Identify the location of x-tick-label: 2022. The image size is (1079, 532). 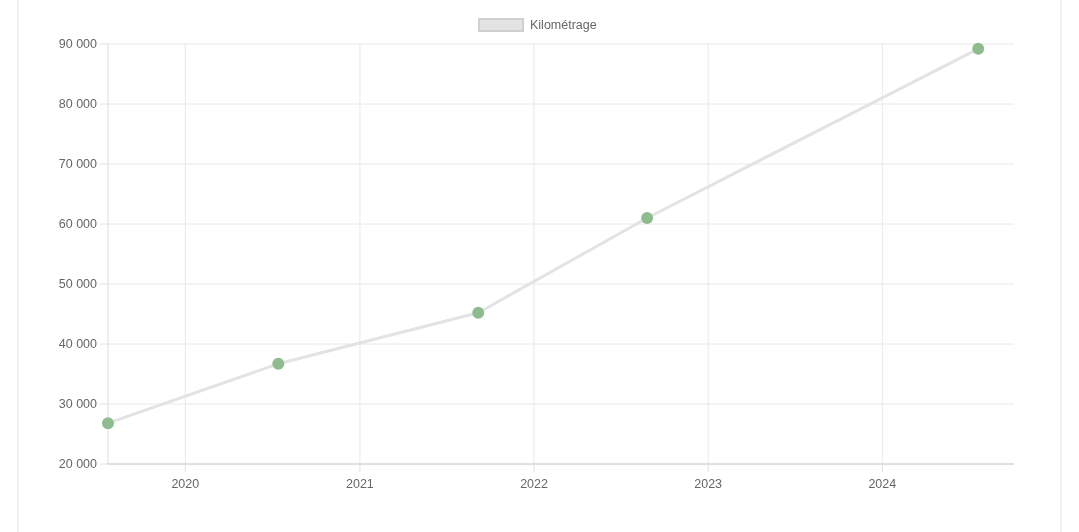
(534, 484).